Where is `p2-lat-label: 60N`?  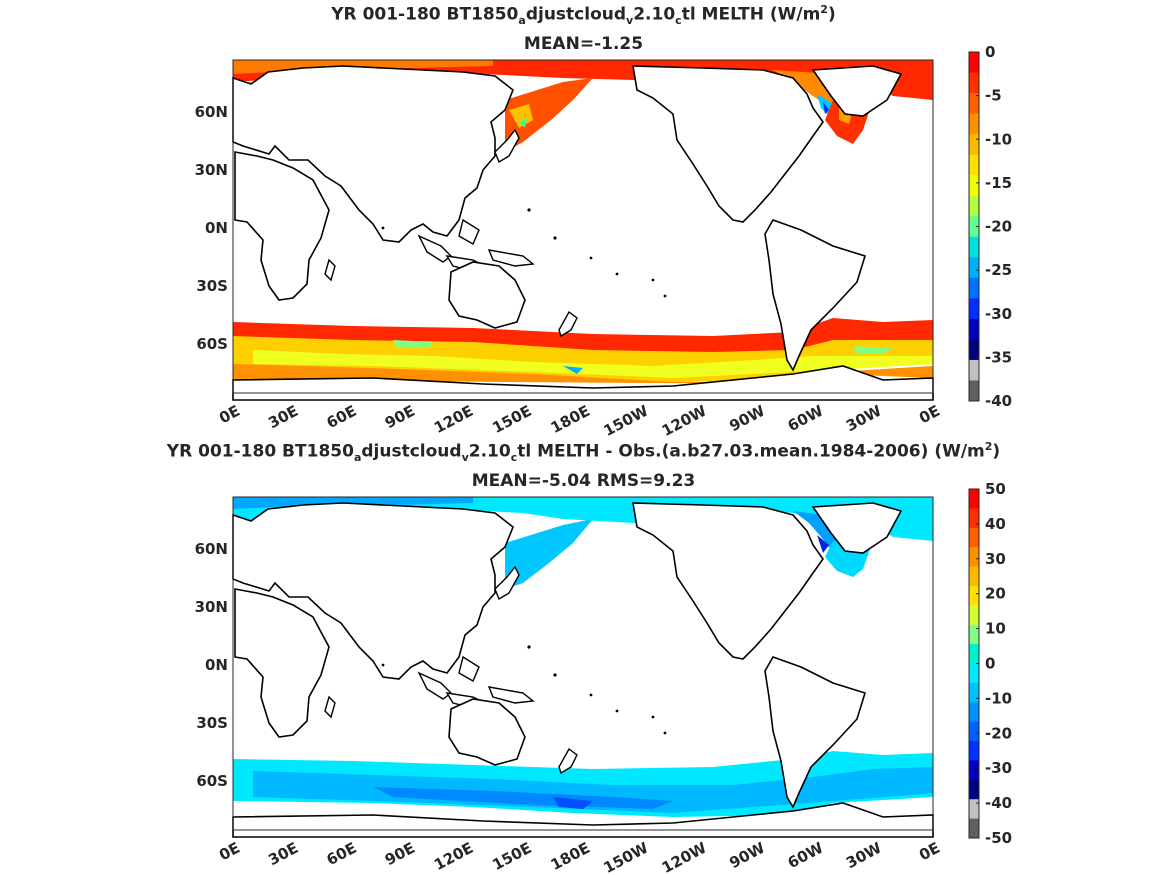 p2-lat-label: 60N is located at coordinates (211, 549).